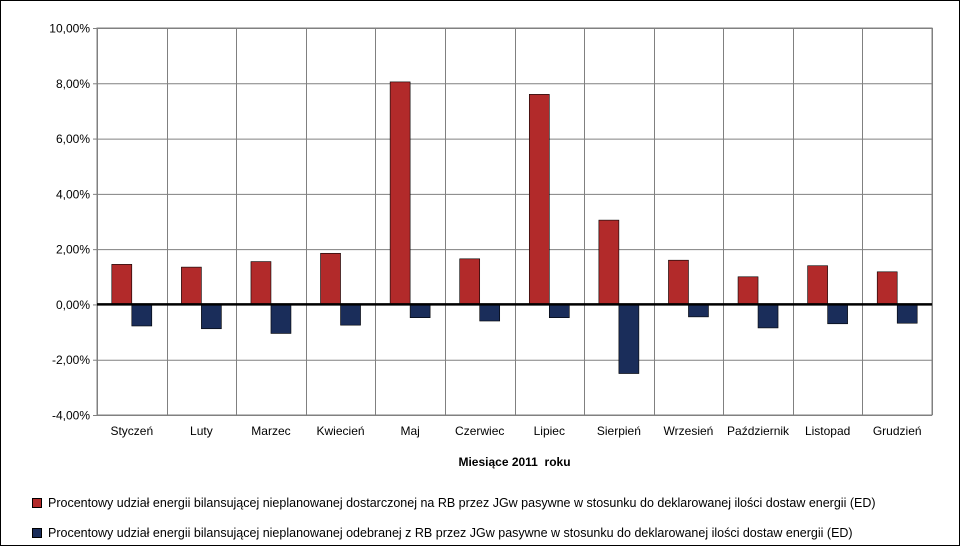  What do you see at coordinates (73, 250) in the screenshot?
I see `y-tick-label: 2,00%` at bounding box center [73, 250].